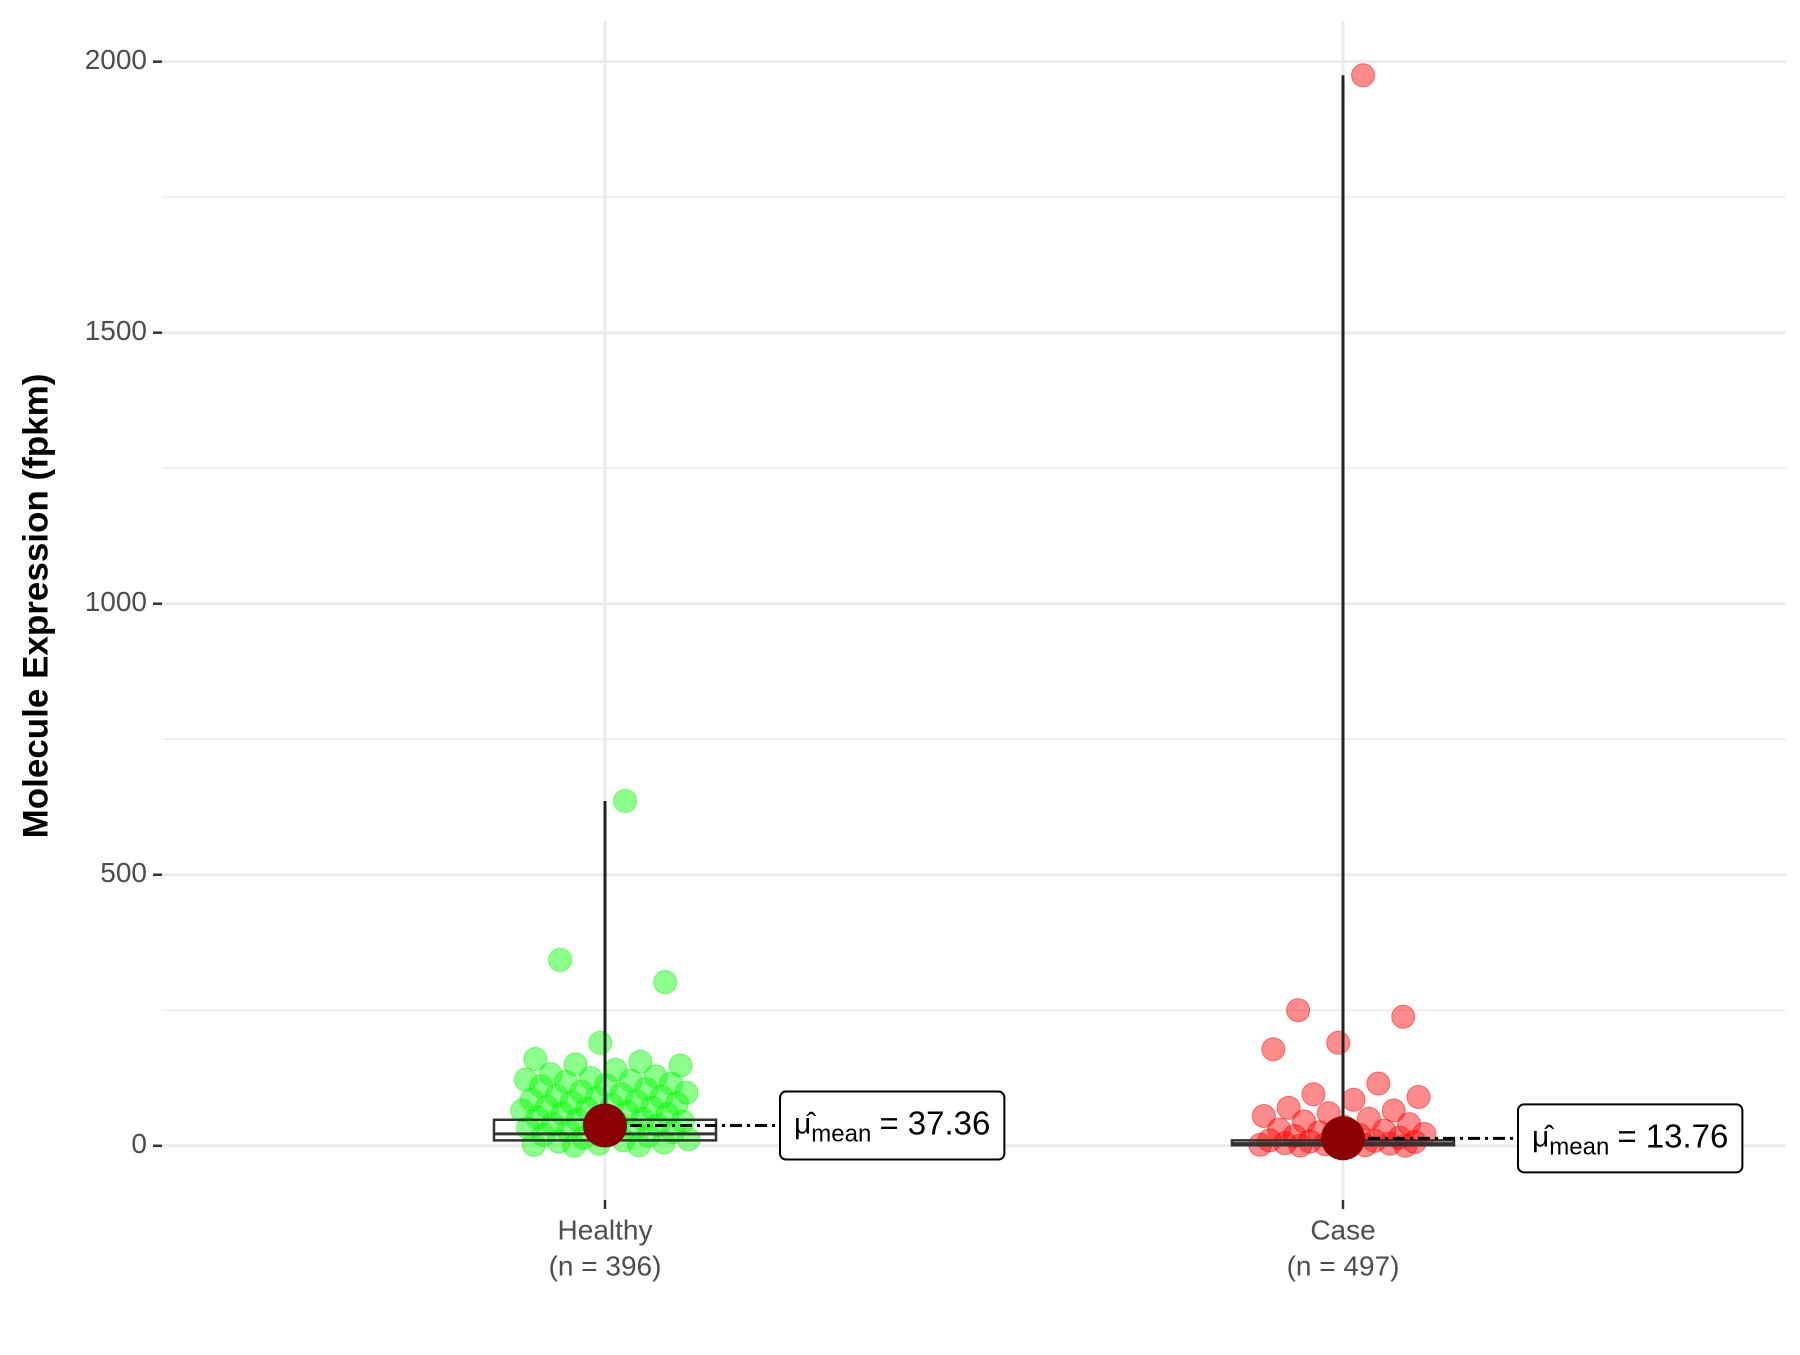  I want to click on x-tick-label: Healthy, so click(605, 1229).